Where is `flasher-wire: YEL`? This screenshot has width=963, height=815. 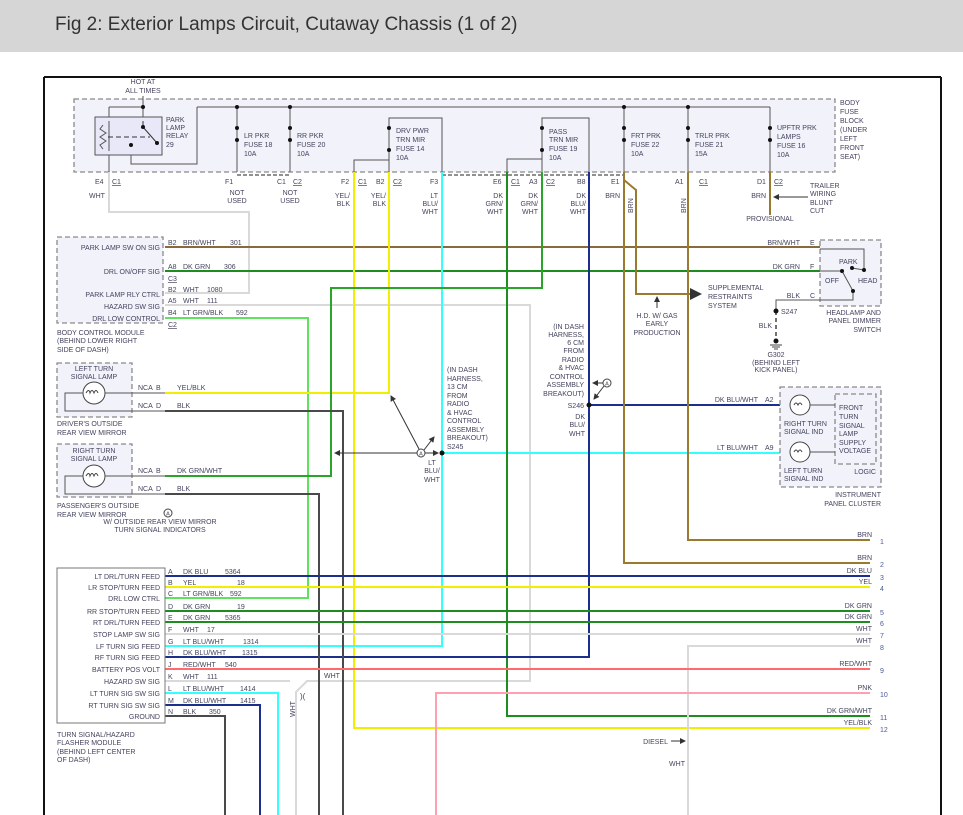 flasher-wire: YEL is located at coordinates (189, 583).